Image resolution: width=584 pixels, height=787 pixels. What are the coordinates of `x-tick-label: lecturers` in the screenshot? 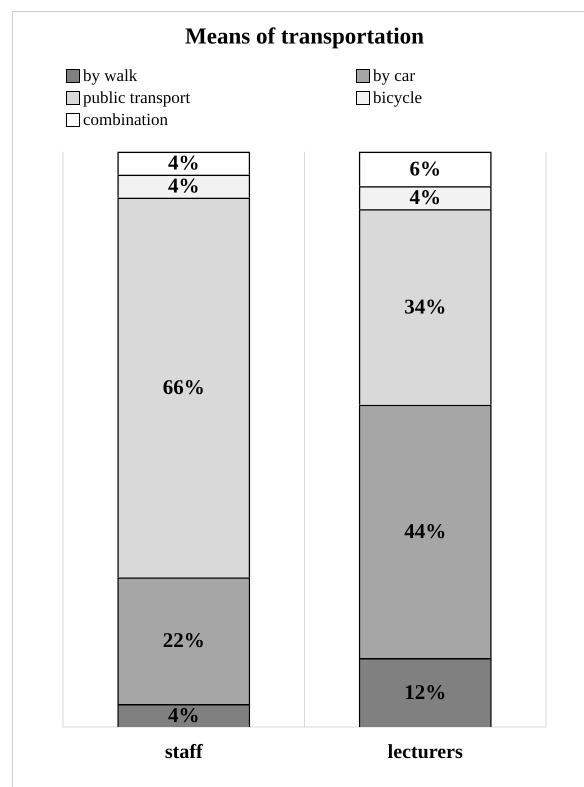 It's located at (426, 752).